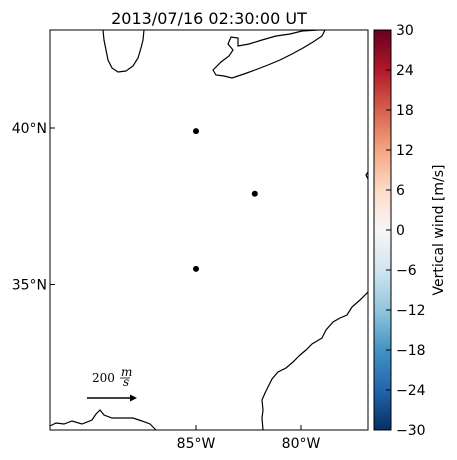 Image resolution: width=457 pixels, height=460 pixels. Describe the element at coordinates (103, 419) in the screenshot. I see `coastline-gulf` at that location.